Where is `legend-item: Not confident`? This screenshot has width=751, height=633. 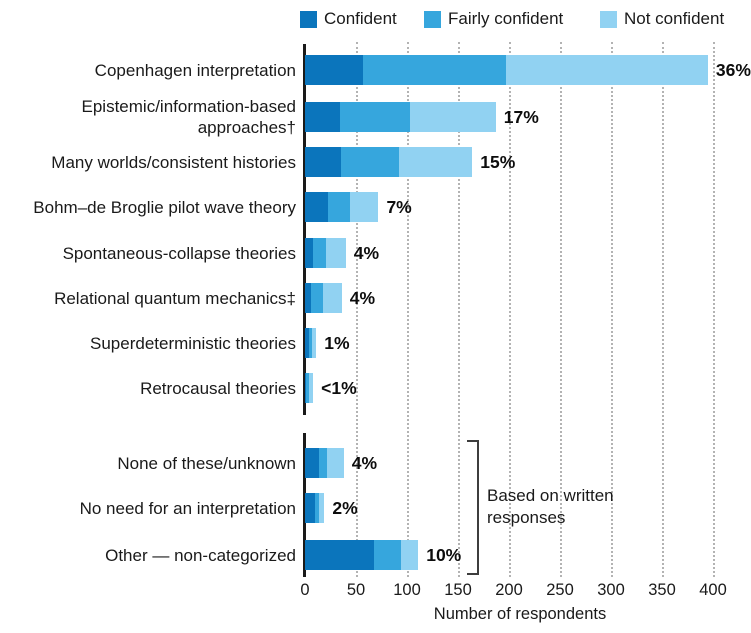
legend-item: Not confident is located at coordinates (662, 19).